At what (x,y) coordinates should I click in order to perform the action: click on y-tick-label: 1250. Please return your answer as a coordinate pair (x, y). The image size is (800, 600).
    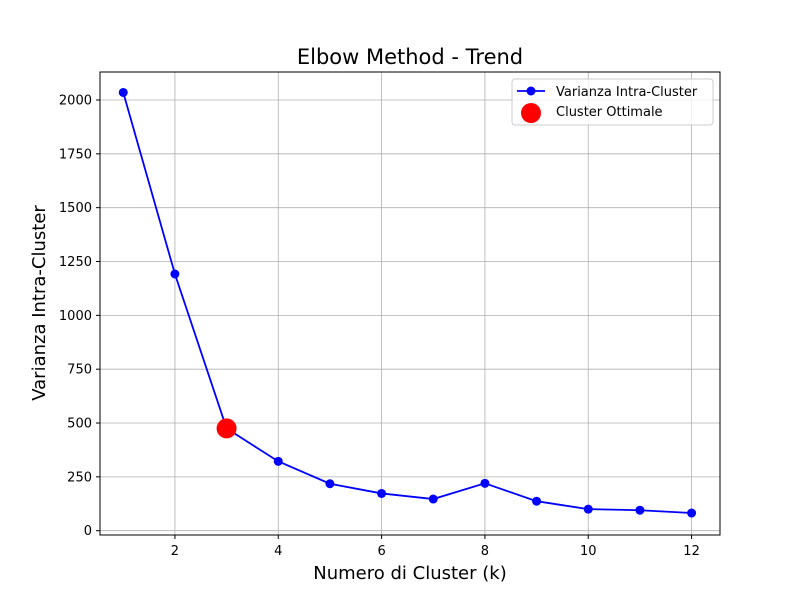
    Looking at the image, I should click on (75, 262).